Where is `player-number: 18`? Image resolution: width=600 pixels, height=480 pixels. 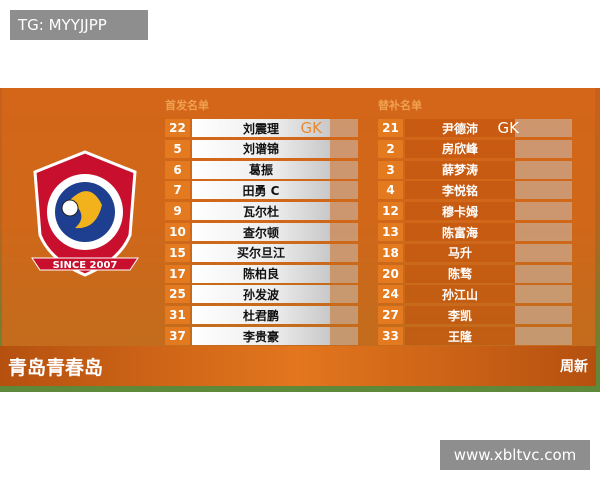
player-number: 18 is located at coordinates (390, 252).